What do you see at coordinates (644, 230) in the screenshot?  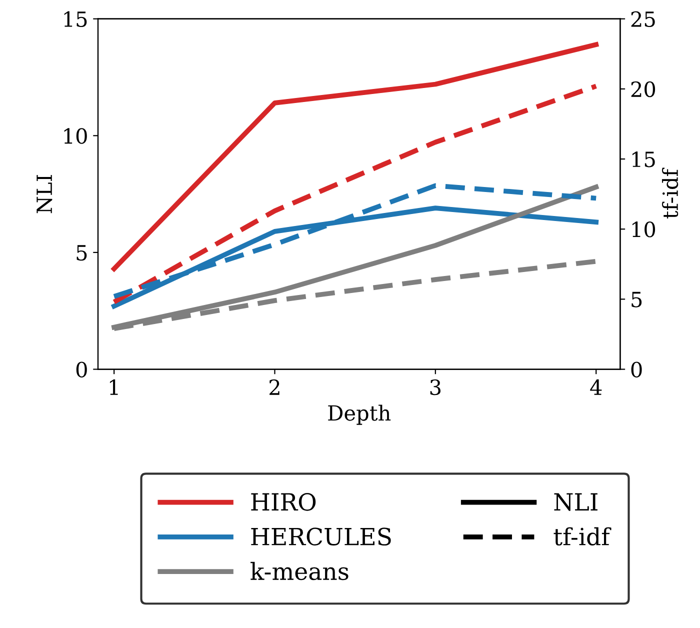 I see `y2-tick-label: 10` at bounding box center [644, 230].